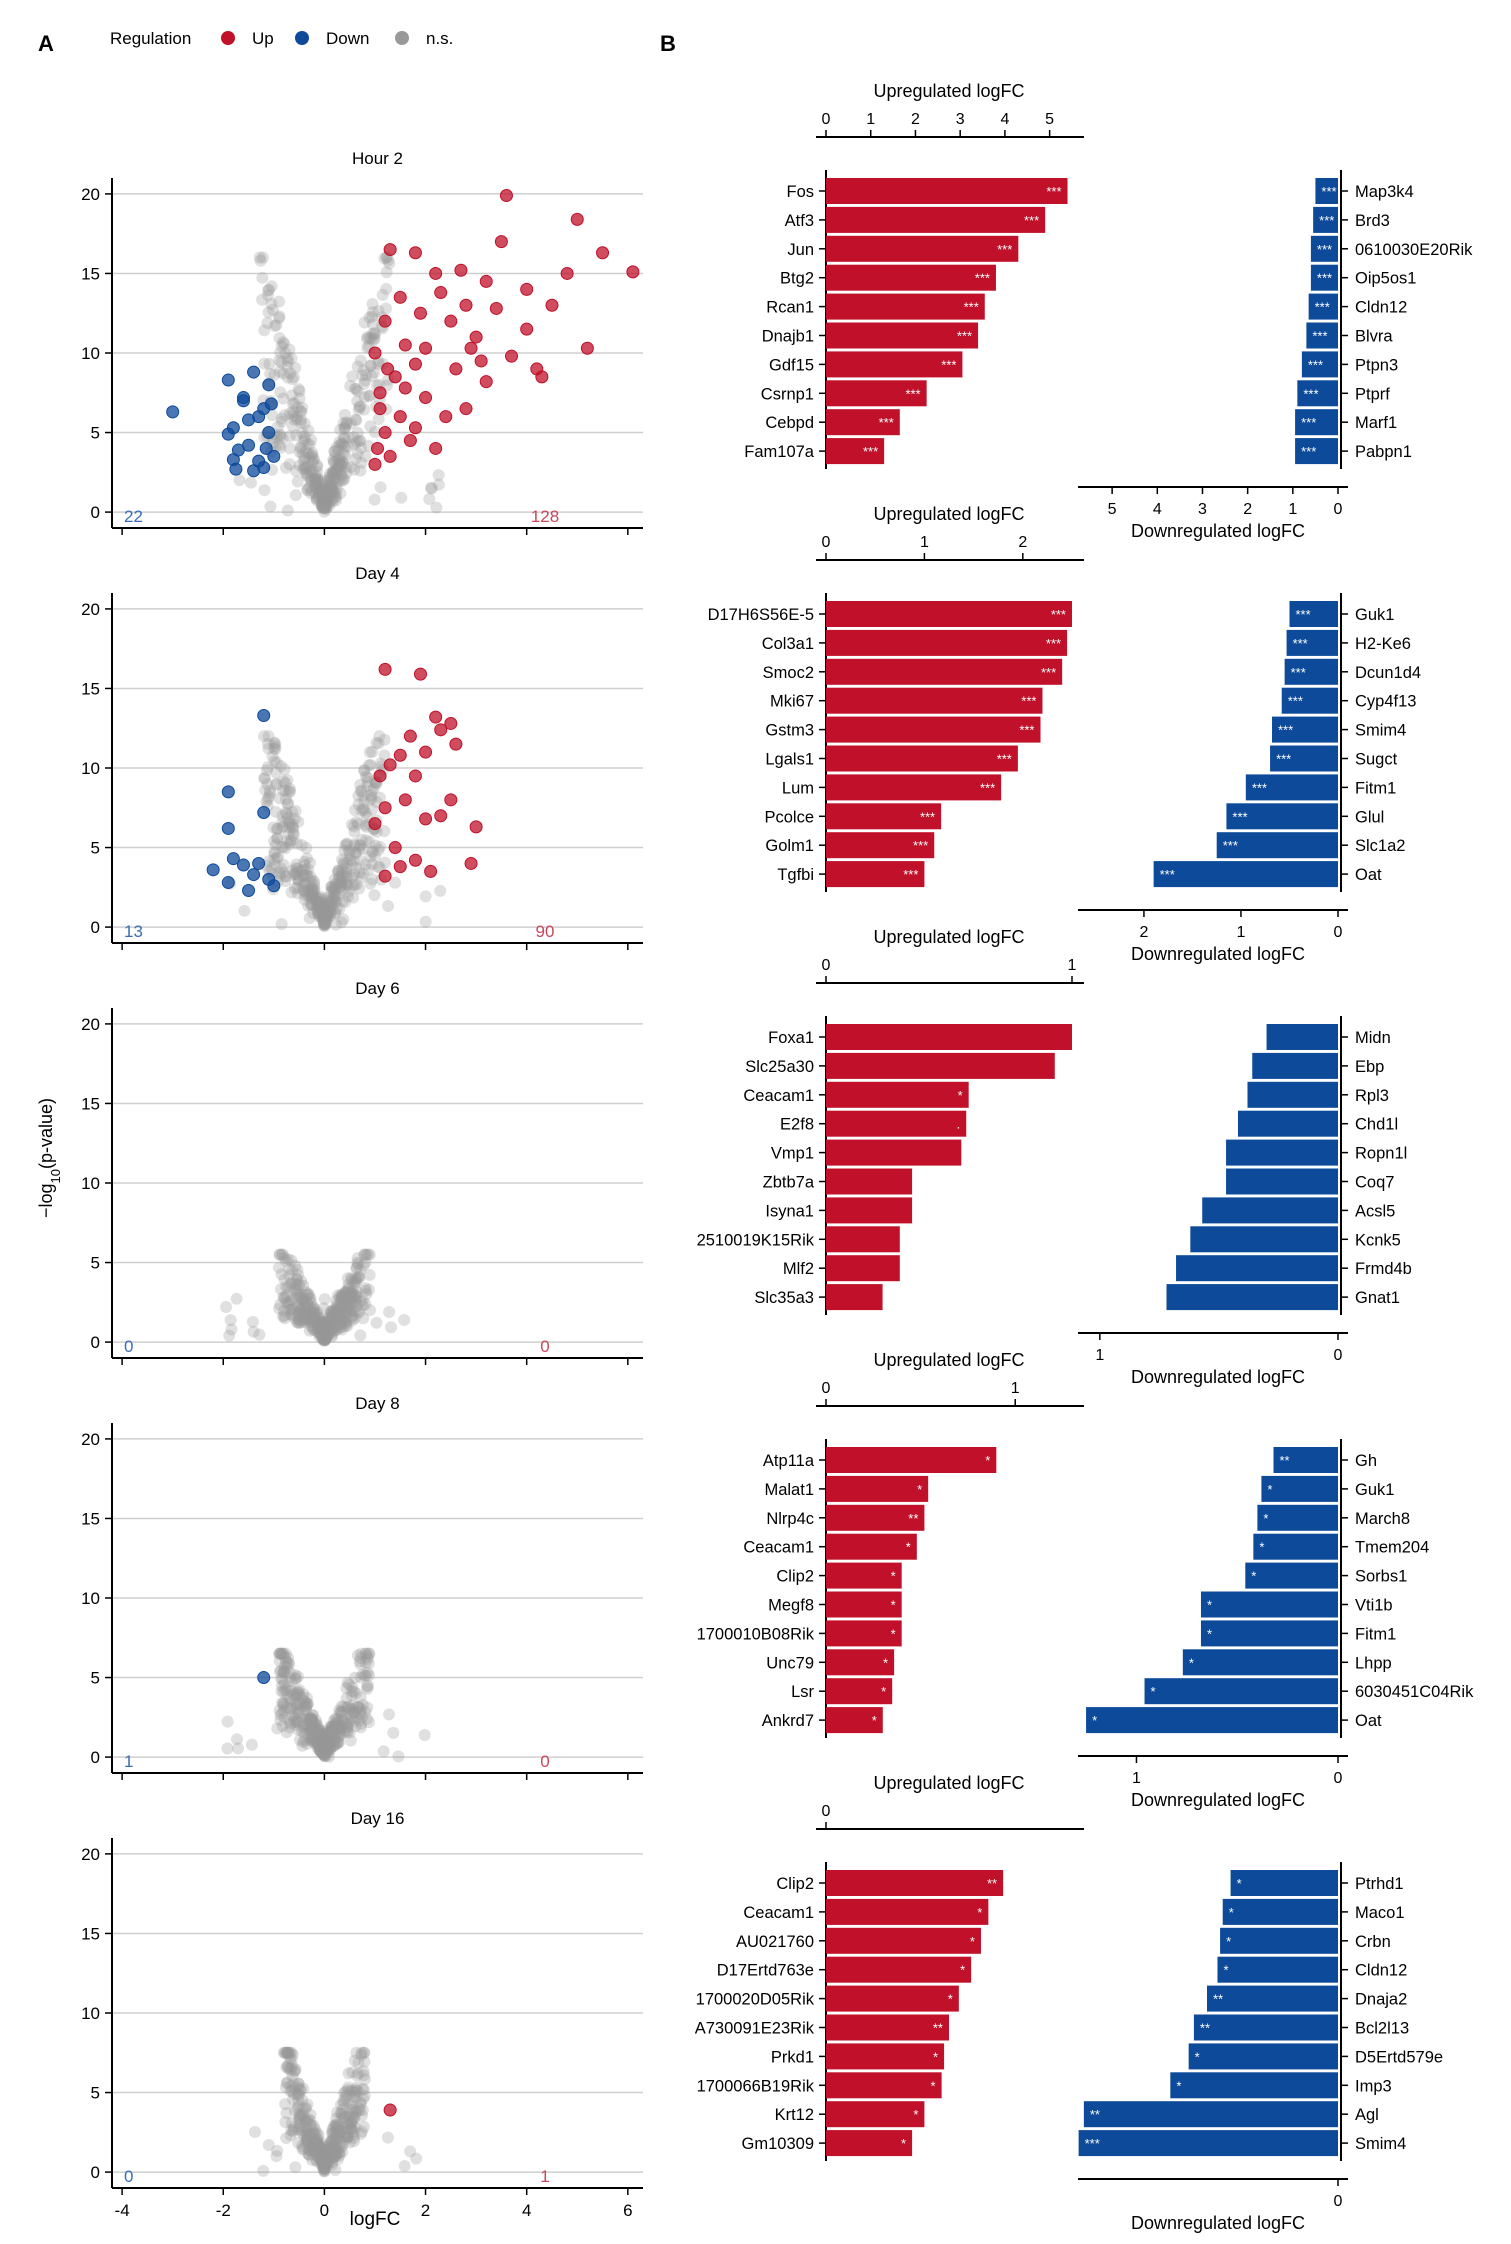  What do you see at coordinates (1381, 2000) in the screenshot?
I see `down-gene-label: Dnaja2` at bounding box center [1381, 2000].